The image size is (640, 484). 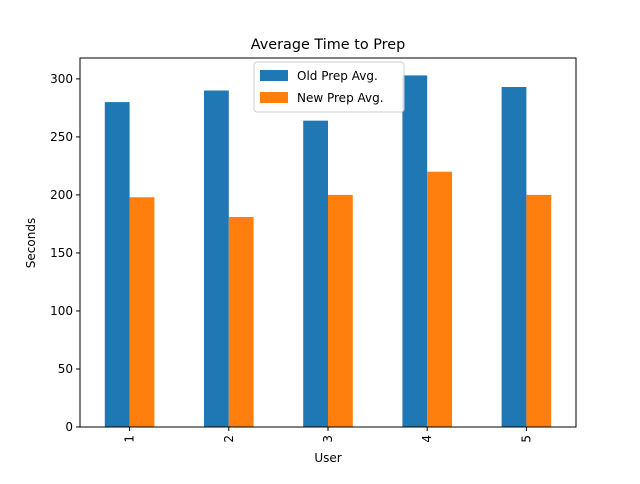 What do you see at coordinates (274, 75) in the screenshot?
I see `legend-swatch-series1` at bounding box center [274, 75].